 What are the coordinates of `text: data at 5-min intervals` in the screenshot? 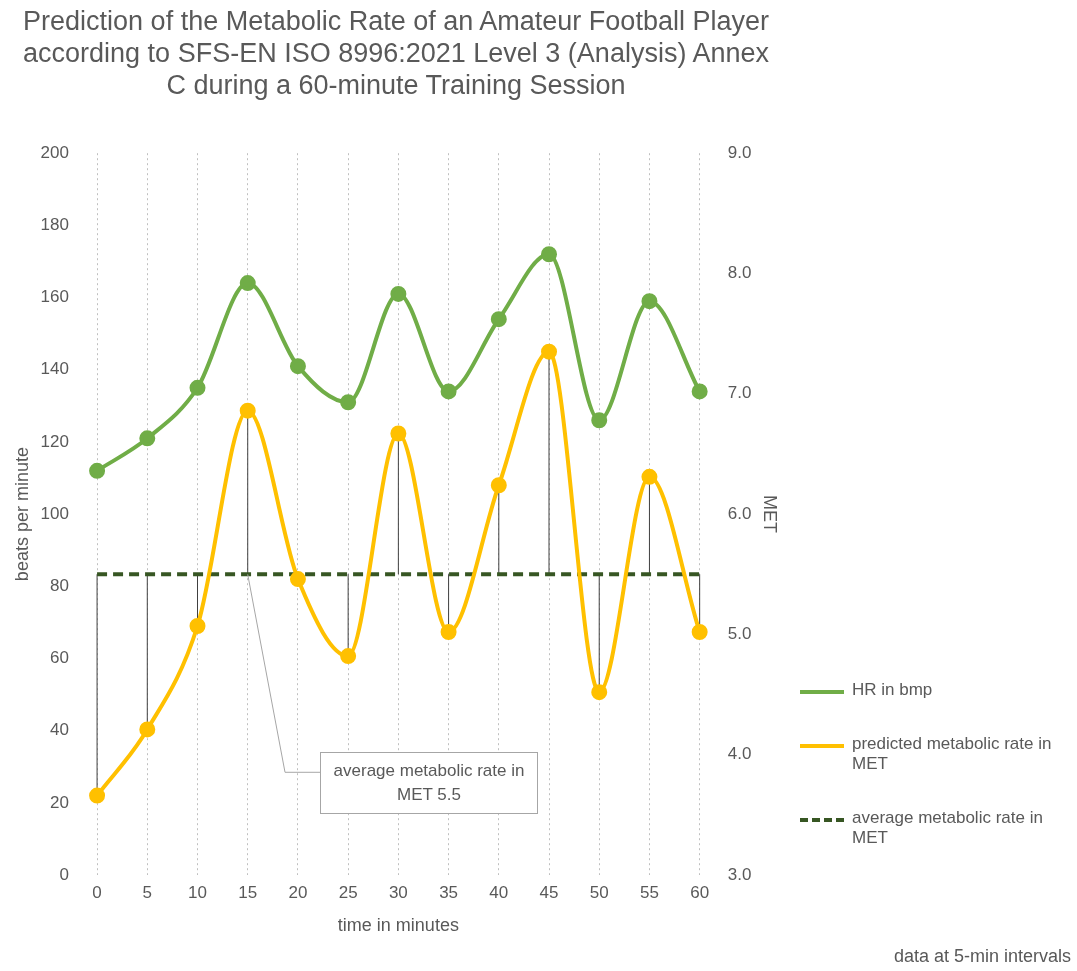 It's located at (982, 956).